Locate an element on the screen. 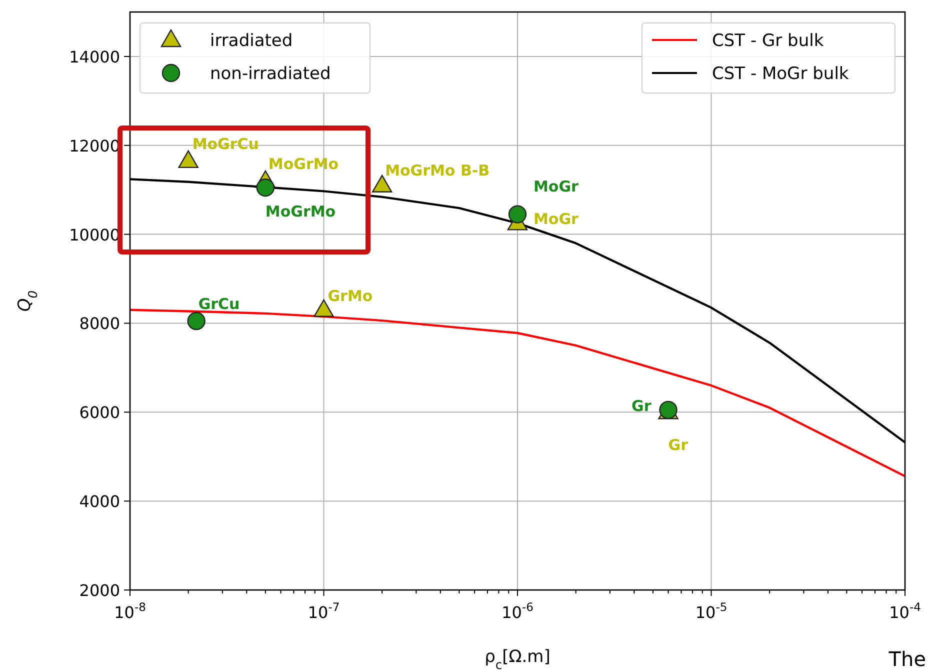 This screenshot has height=670, width=930. data-label: MoGrCu is located at coordinates (225, 143).